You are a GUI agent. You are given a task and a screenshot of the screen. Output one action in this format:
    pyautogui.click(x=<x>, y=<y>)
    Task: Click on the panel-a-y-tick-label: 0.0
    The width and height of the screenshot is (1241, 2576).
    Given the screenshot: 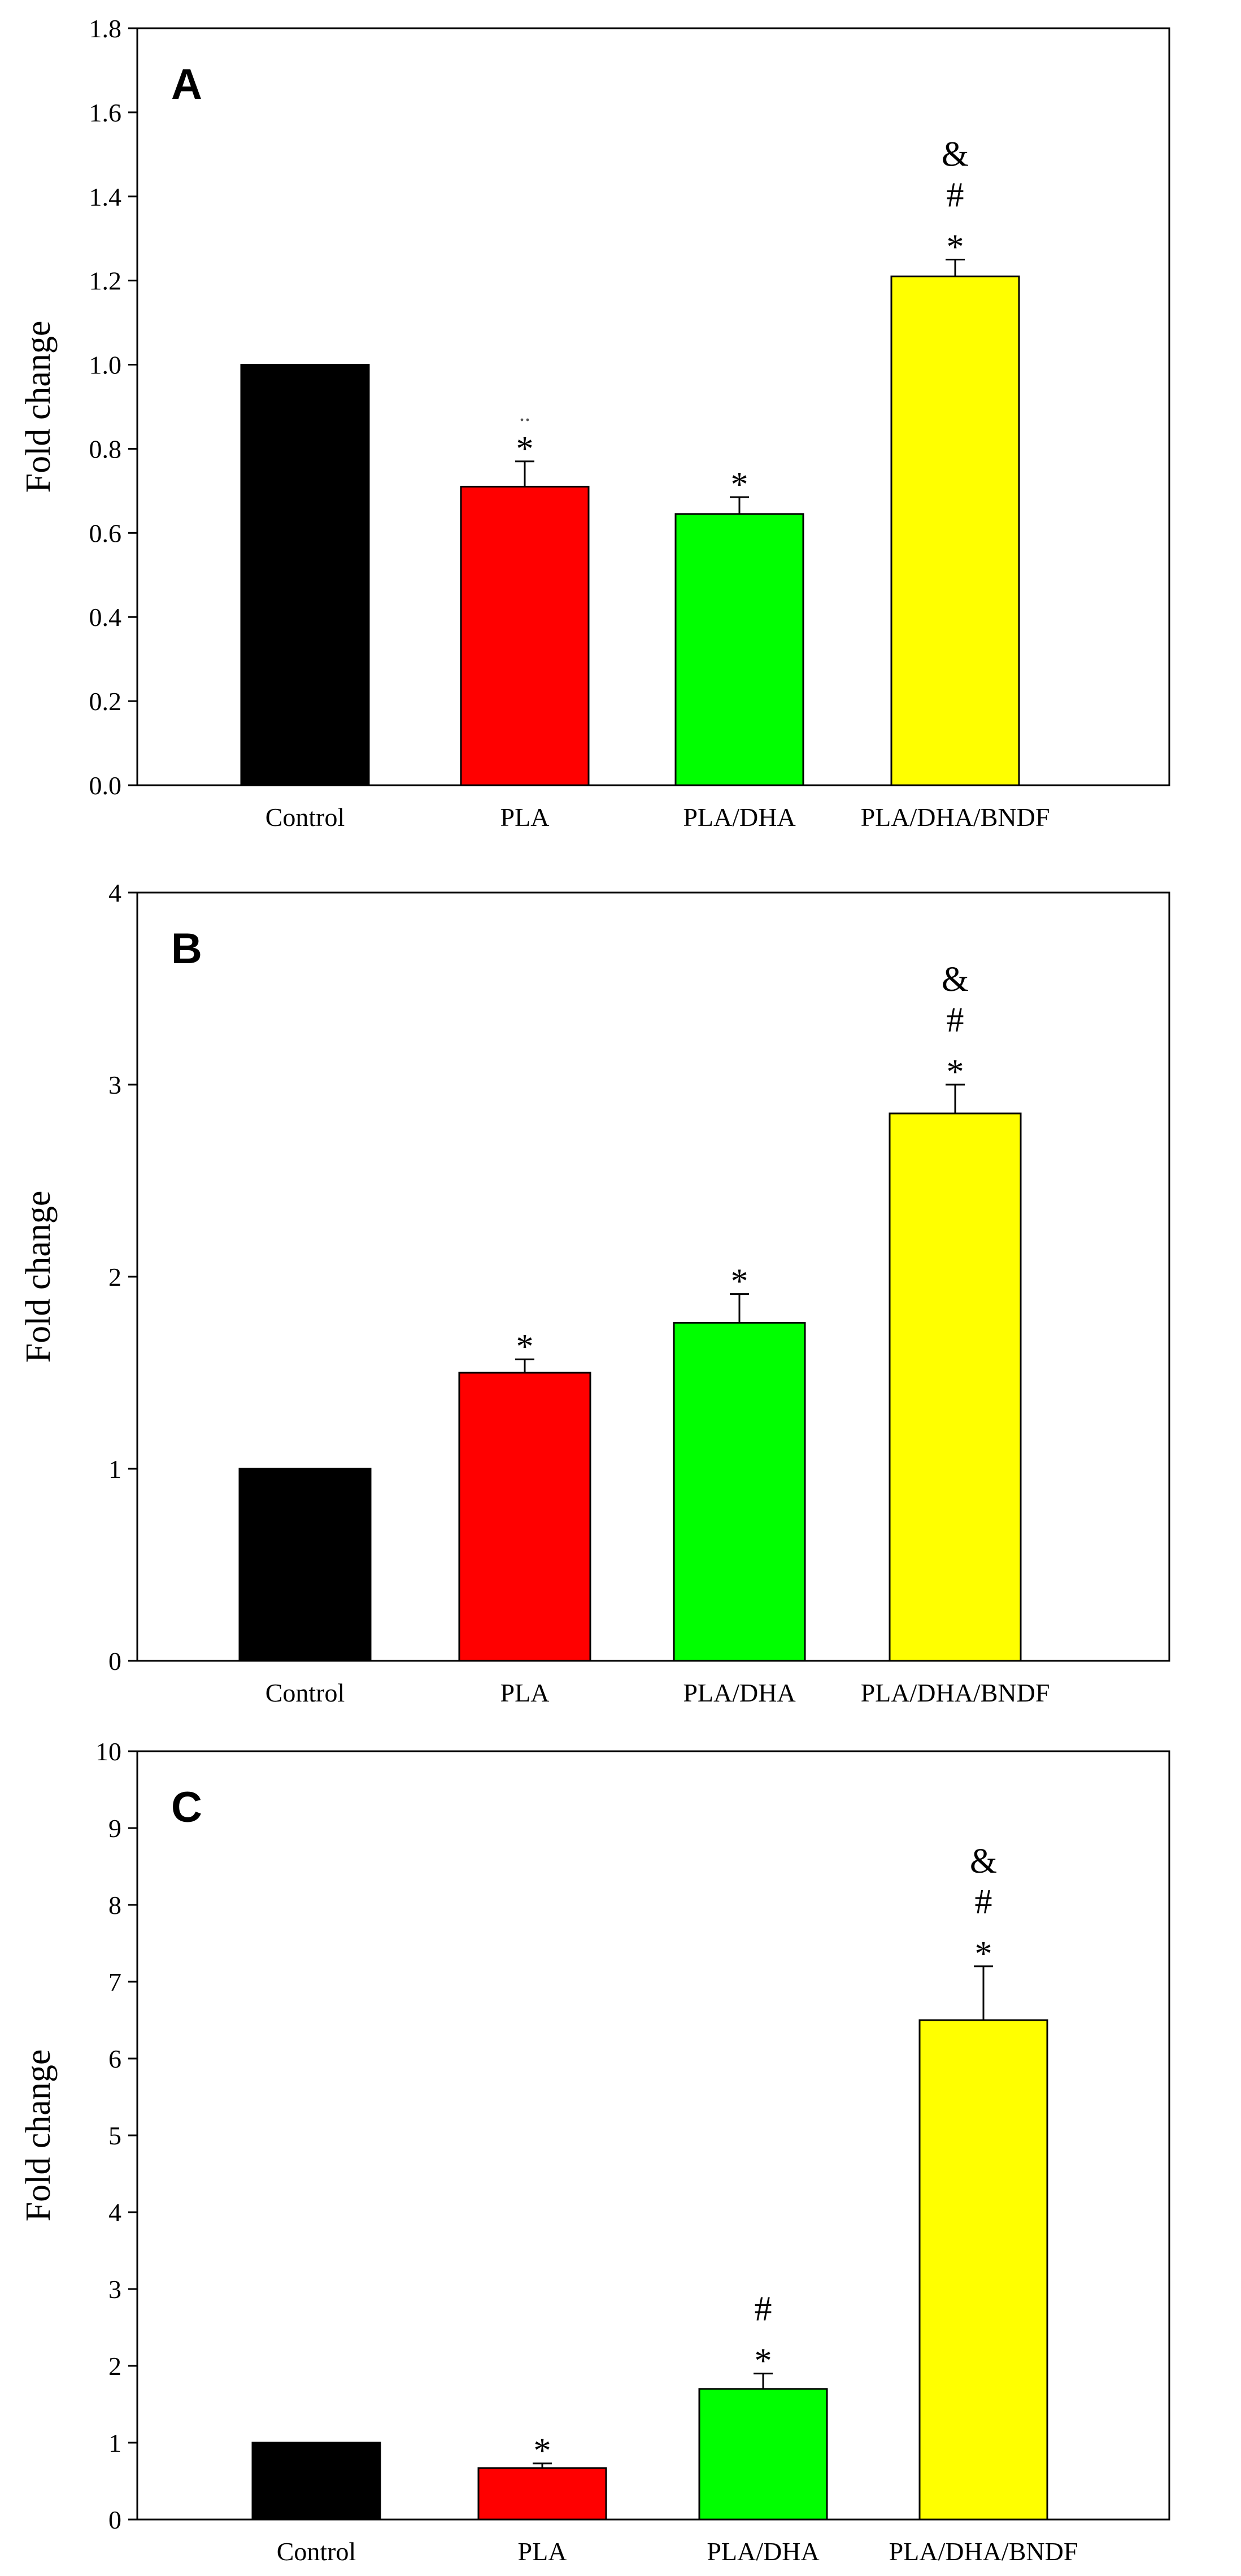 What is the action you would take?
    pyautogui.click(x=105, y=785)
    